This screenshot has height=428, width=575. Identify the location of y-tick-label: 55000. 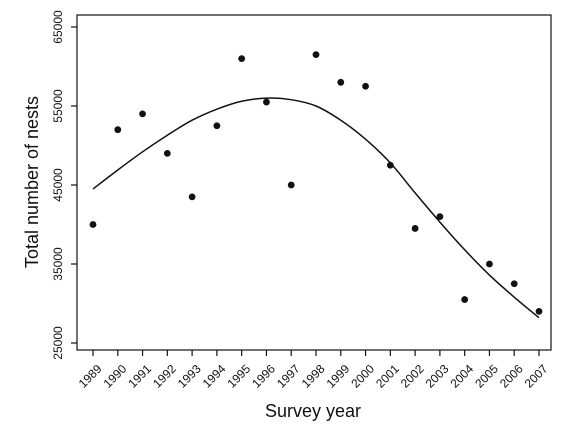
(58, 106).